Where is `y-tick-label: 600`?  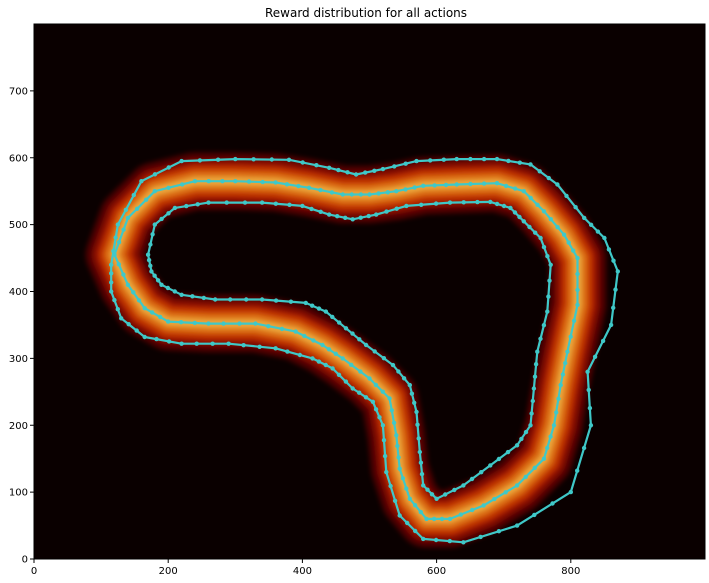
y-tick-label: 600 is located at coordinates (18, 158).